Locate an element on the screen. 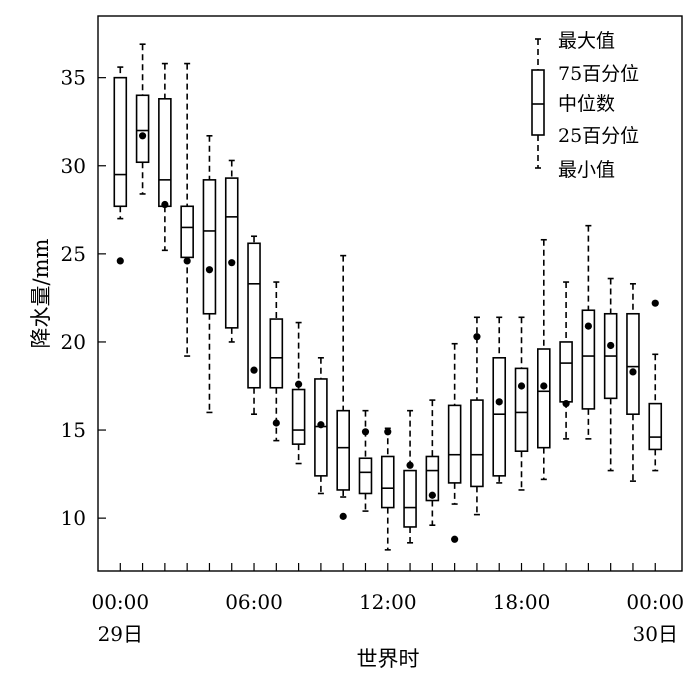  x-tick-label: 18:00 is located at coordinates (522, 602).